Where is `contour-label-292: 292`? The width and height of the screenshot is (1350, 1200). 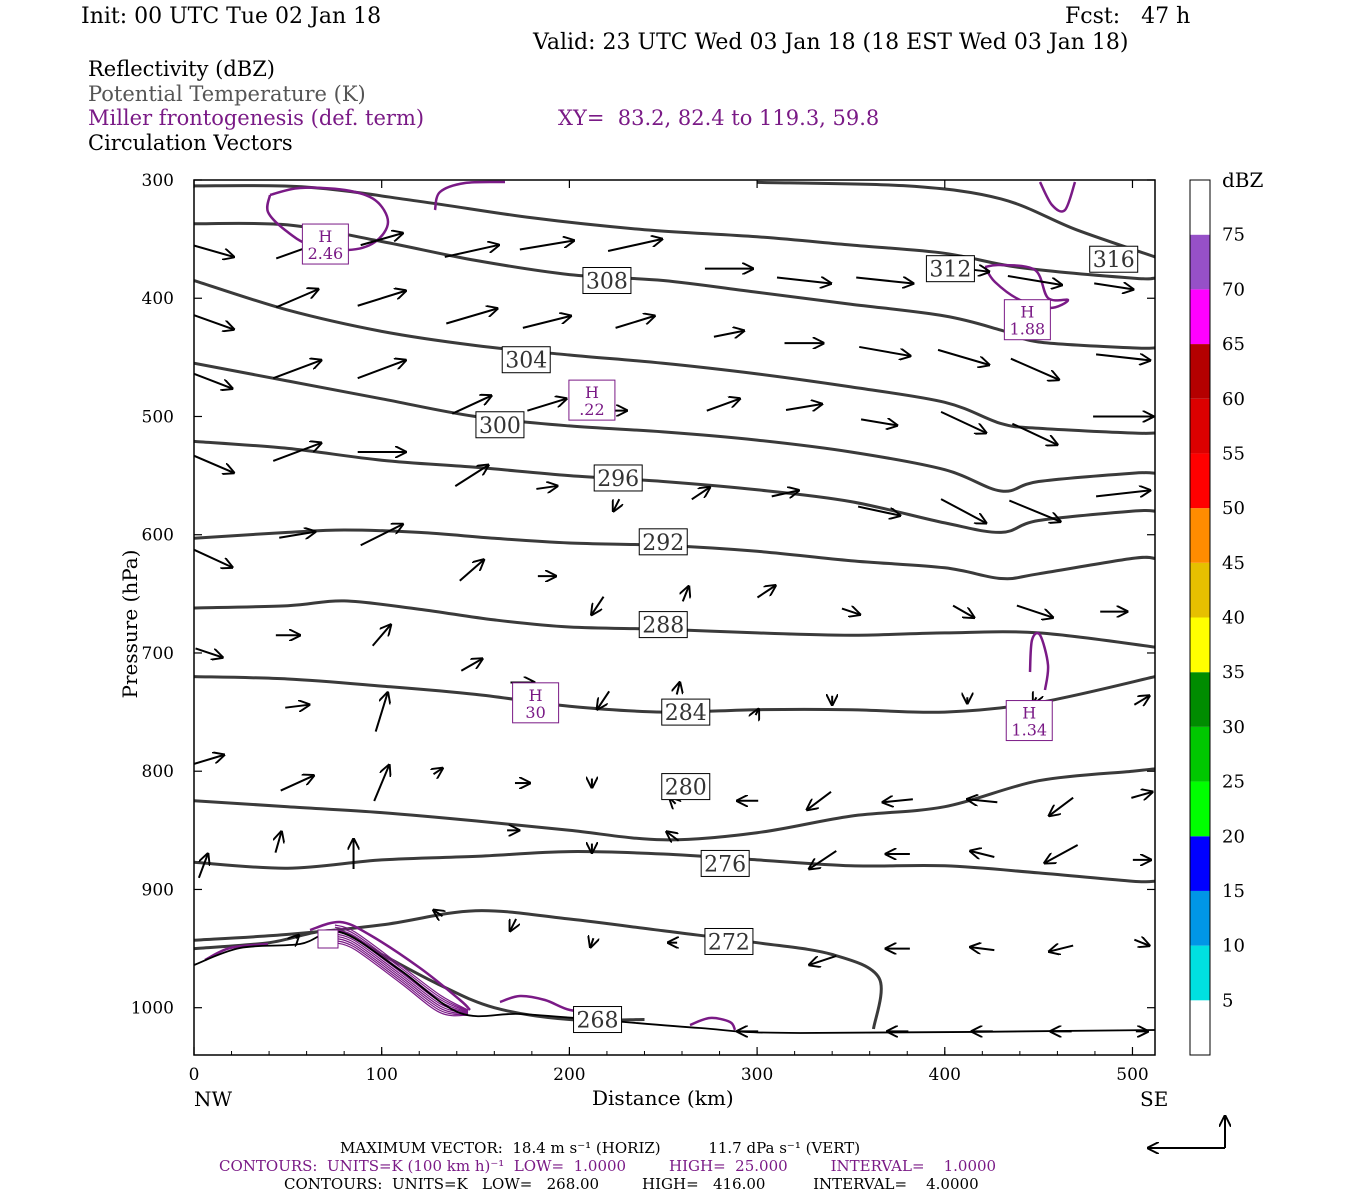
contour-label-292: 292 is located at coordinates (663, 543).